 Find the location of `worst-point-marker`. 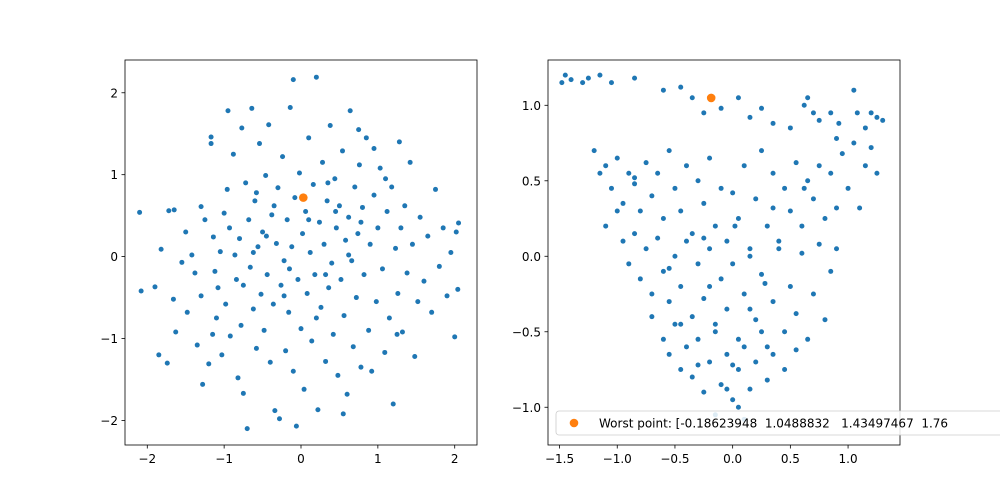

worst-point-marker is located at coordinates (711, 98).